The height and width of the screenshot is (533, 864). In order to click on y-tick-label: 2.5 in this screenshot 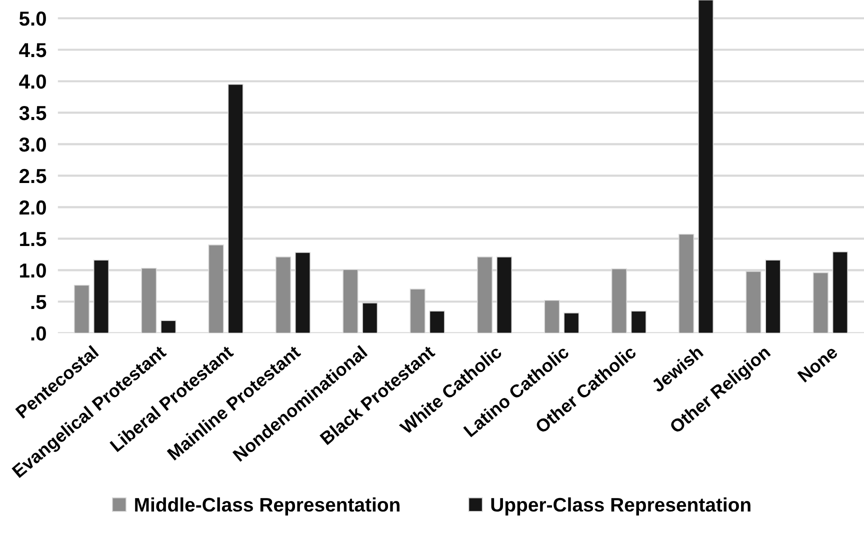, I will do `click(32, 176)`.